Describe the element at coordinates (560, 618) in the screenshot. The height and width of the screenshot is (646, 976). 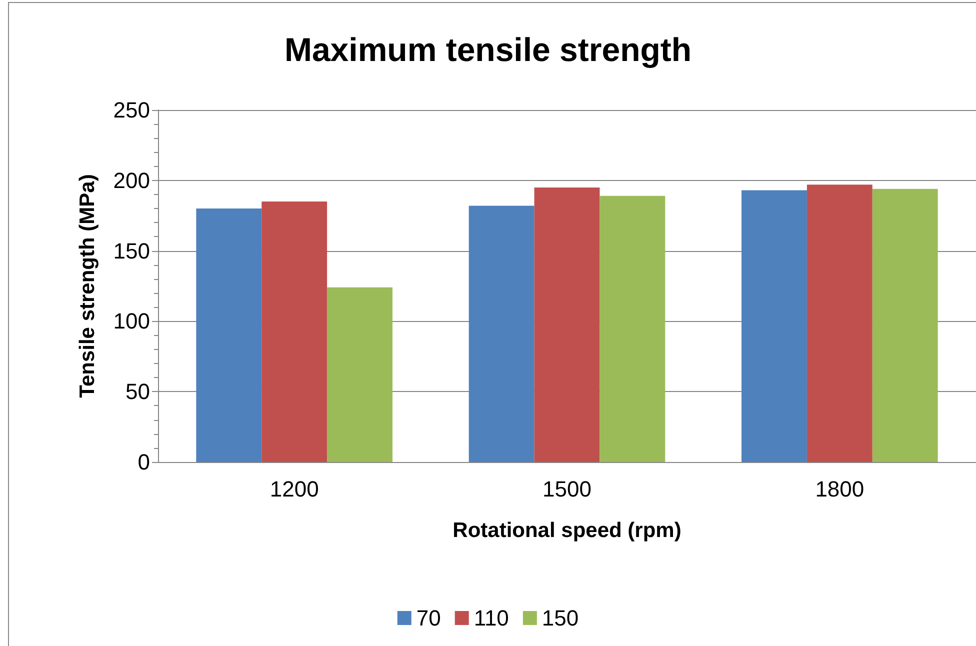
I see `legend-label: 150` at that location.